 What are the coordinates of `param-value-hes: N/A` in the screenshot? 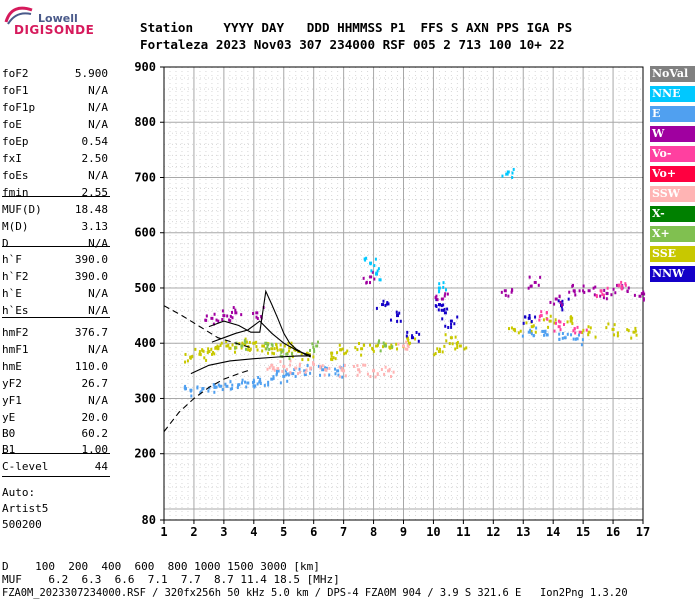 It's located at (98, 310).